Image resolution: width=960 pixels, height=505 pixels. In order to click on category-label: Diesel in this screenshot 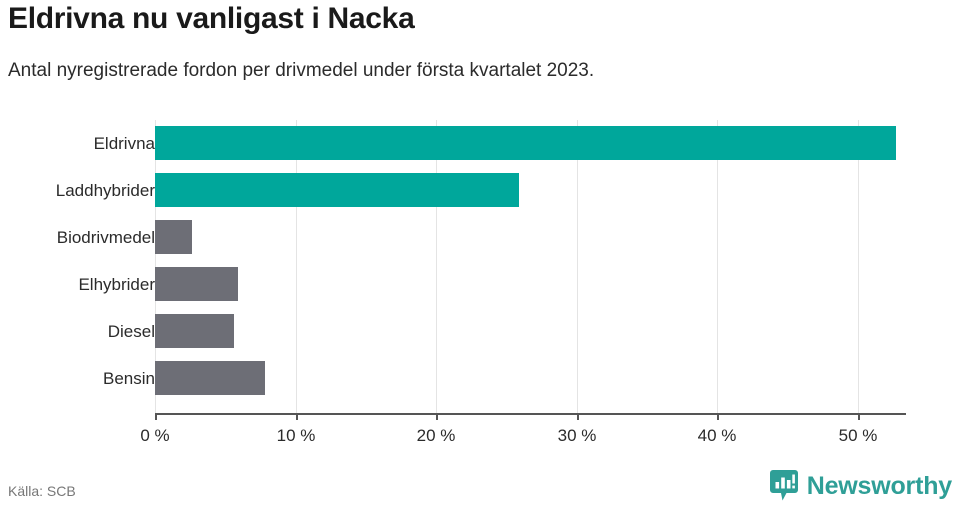, I will do `click(131, 331)`.